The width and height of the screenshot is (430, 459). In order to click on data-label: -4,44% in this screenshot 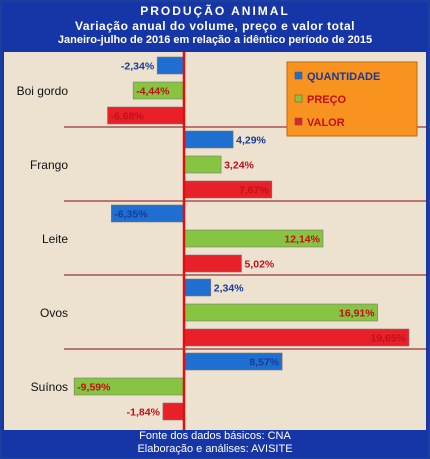, I will do `click(153, 92)`.